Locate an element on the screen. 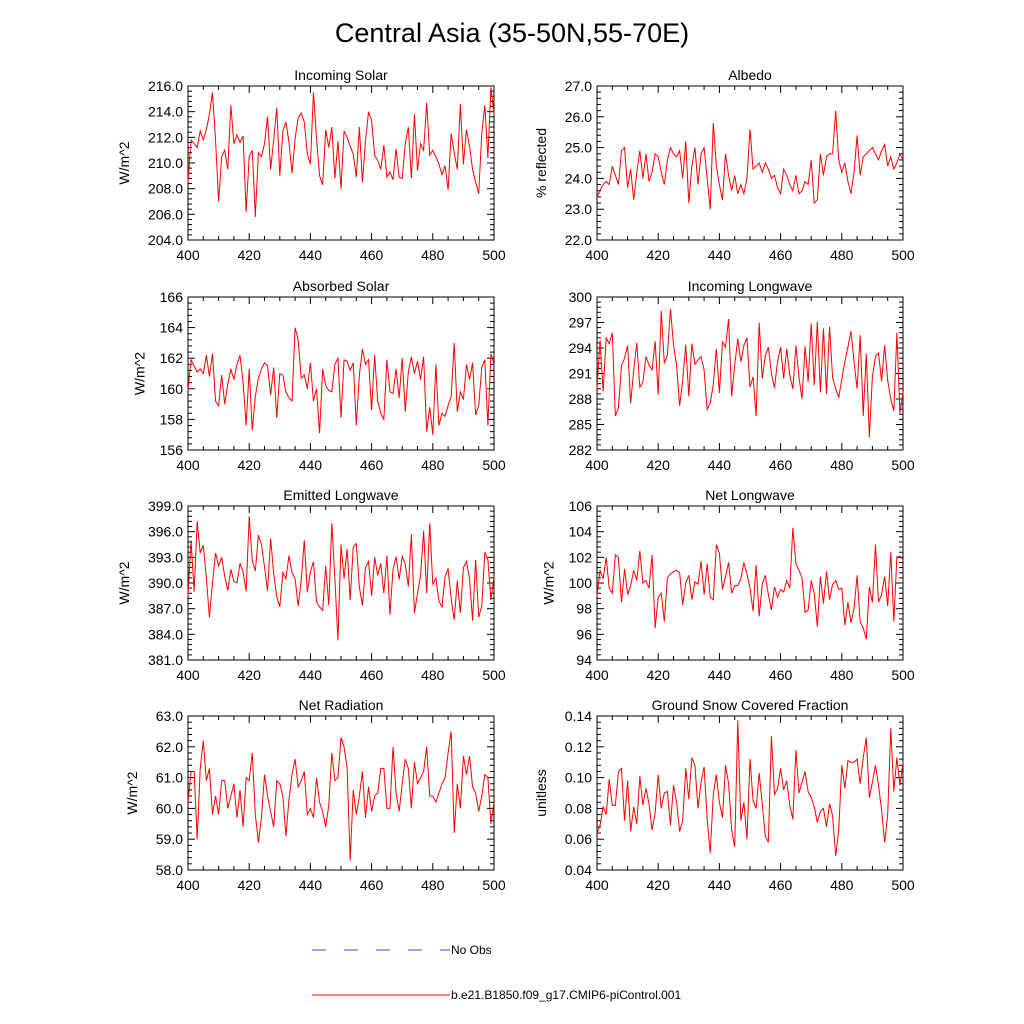 This screenshot has width=1024, height=1024. y-tick-label: 158 is located at coordinates (172, 419).